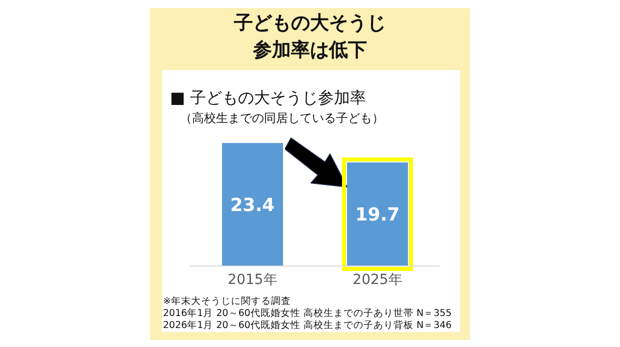  What do you see at coordinates (377, 215) in the screenshot?
I see `data-label: 19.7` at bounding box center [377, 215].